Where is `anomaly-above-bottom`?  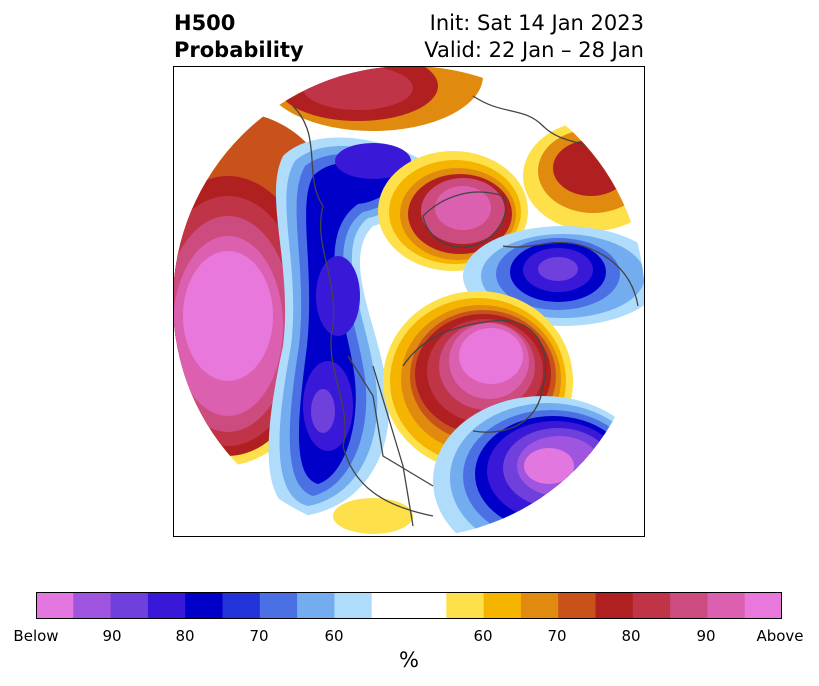 anomaly-above-bottom is located at coordinates (373, 516).